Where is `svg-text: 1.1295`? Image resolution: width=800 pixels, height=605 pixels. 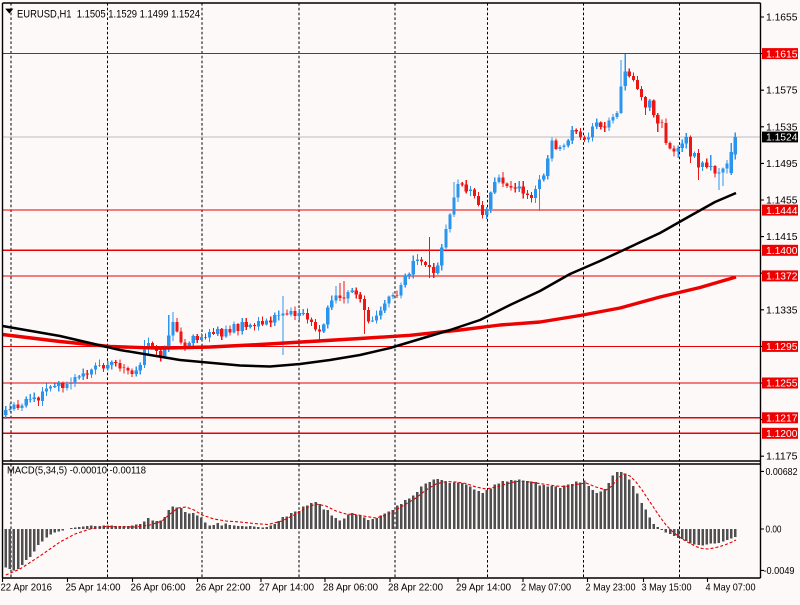
svg-text: 1.1295 is located at coordinates (782, 347).